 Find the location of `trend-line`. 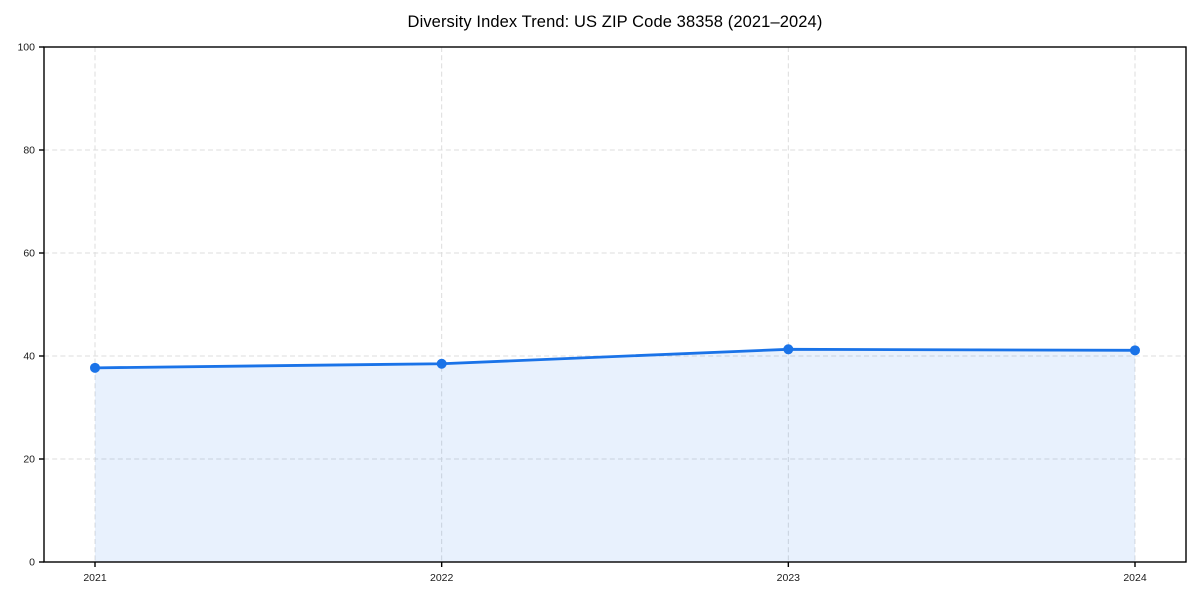

trend-line is located at coordinates (615, 358).